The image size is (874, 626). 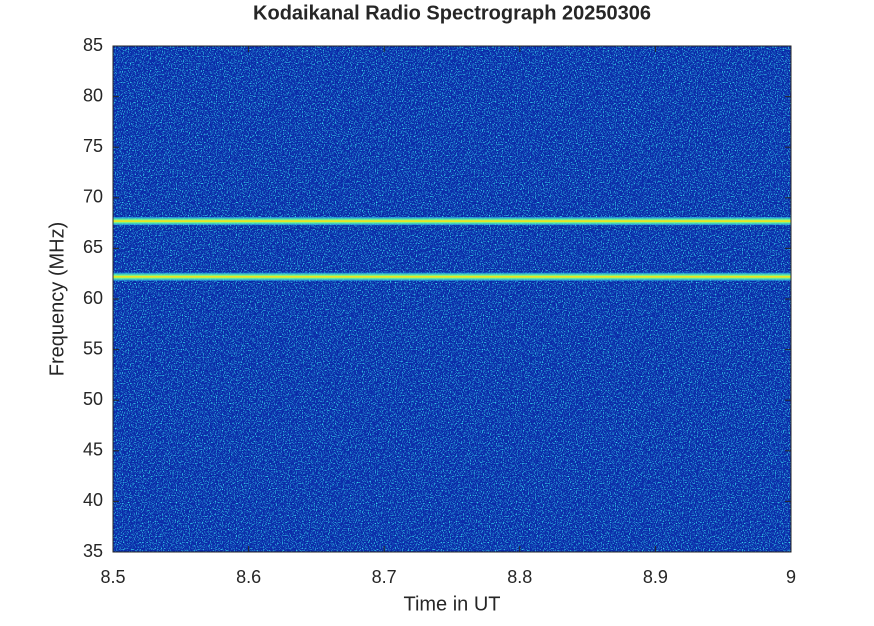 I want to click on y-tick-label: 75, so click(x=93, y=146).